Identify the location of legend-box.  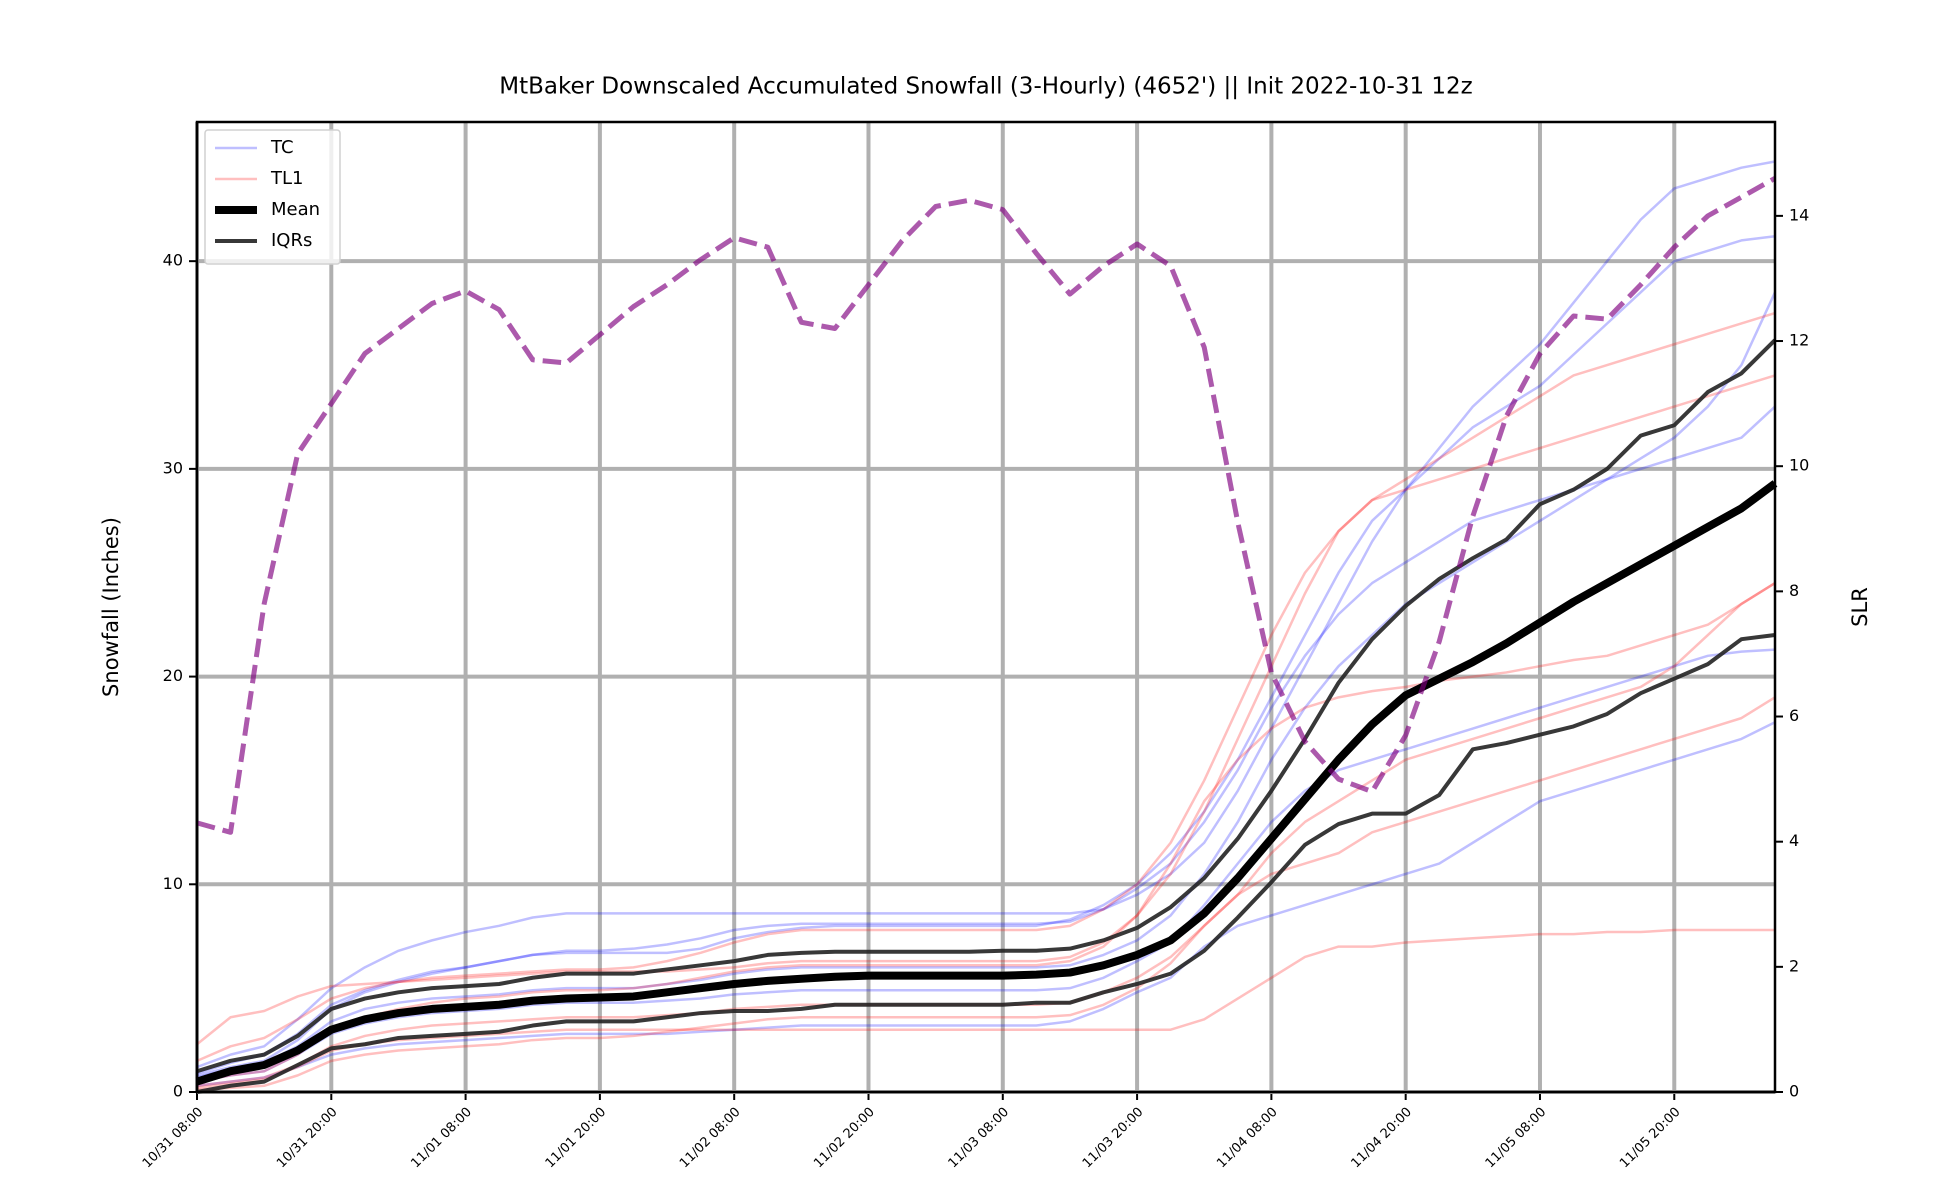
(272, 197).